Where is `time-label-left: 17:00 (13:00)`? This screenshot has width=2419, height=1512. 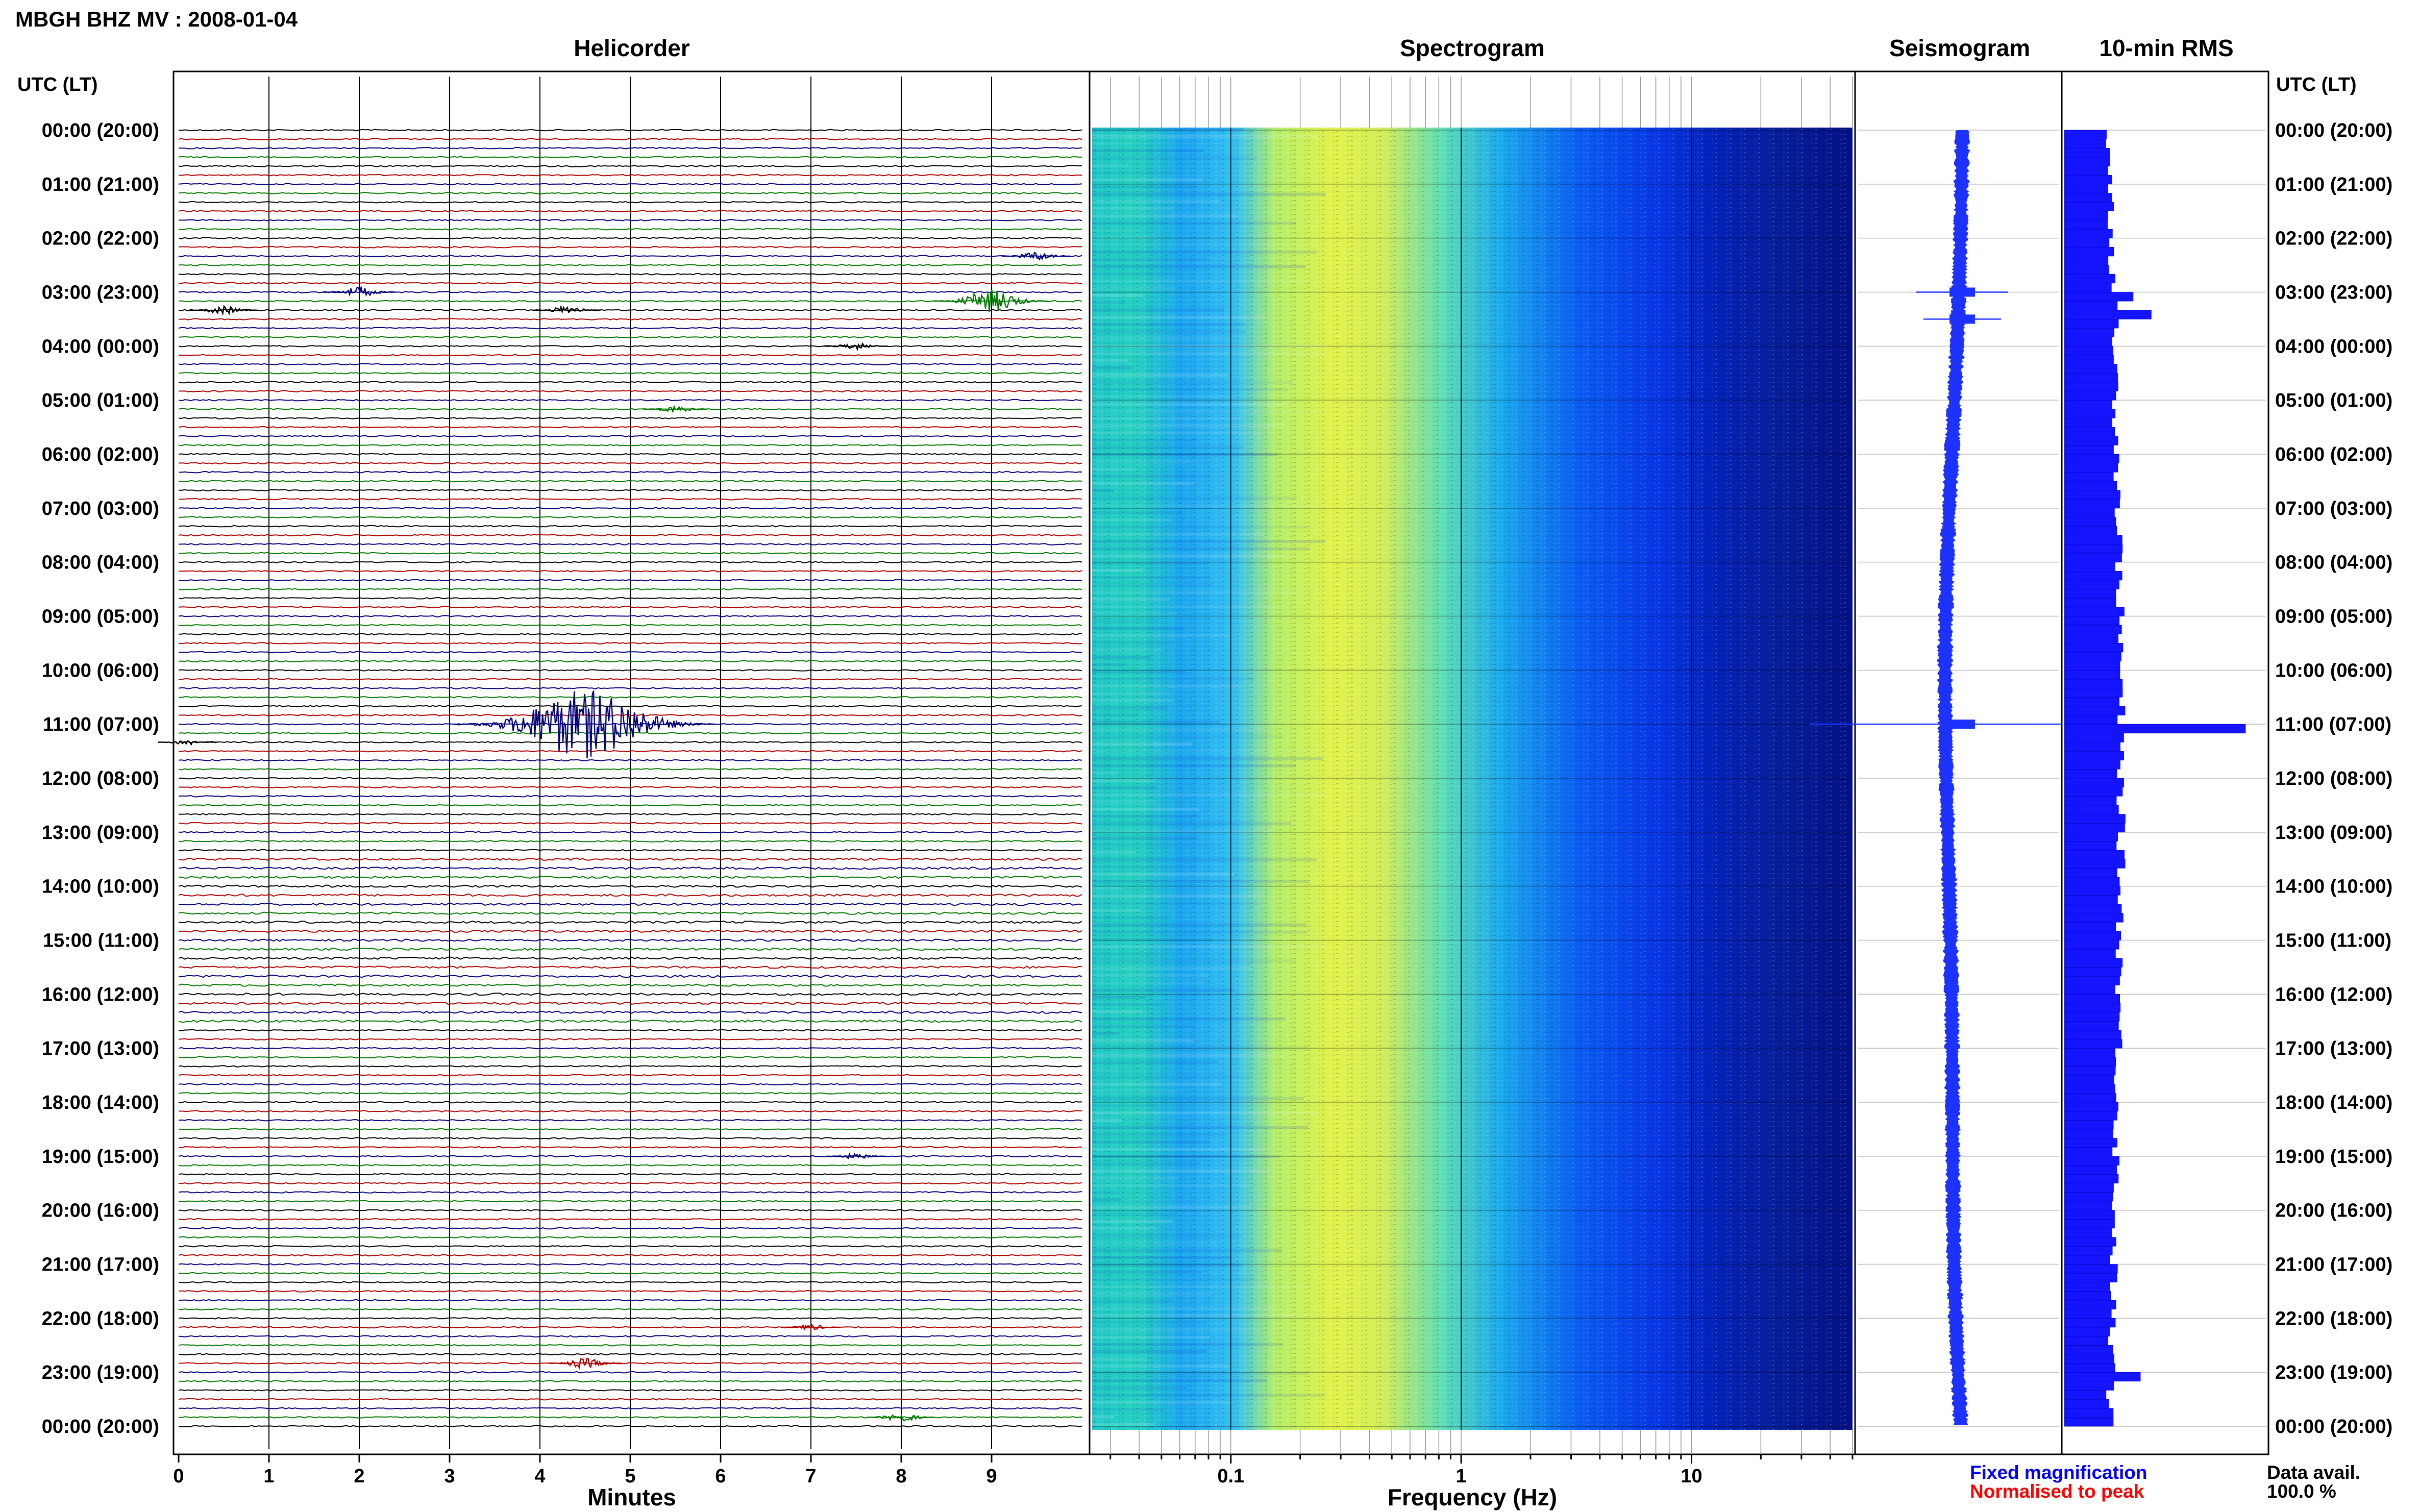
time-label-left: 17:00 (13:00) is located at coordinates (100, 1048).